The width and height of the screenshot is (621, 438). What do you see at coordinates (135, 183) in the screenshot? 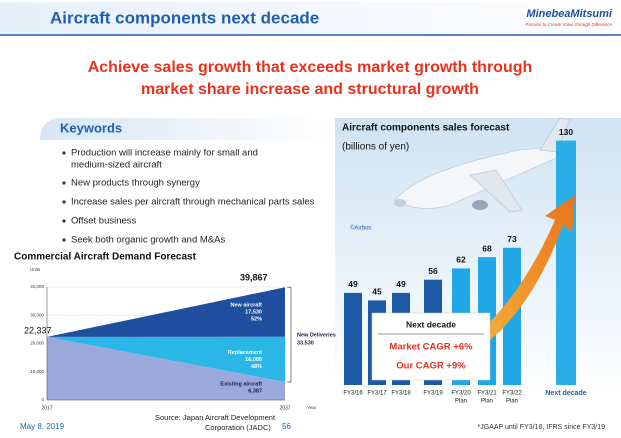
I see `keyword-item: New products through synergy` at bounding box center [135, 183].